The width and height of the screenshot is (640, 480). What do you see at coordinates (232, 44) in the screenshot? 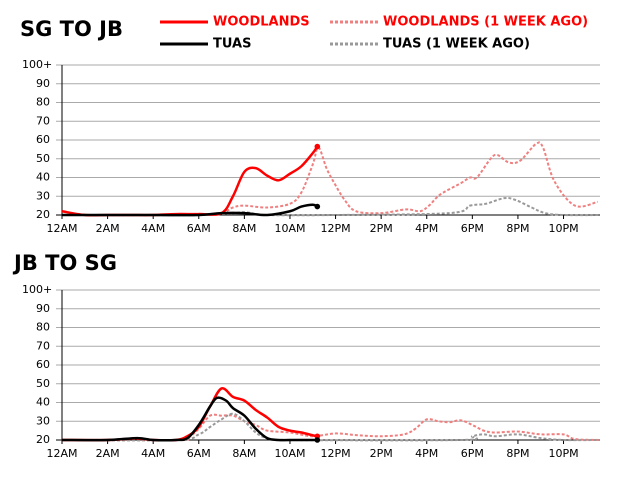
I see `legend-label: TUAS` at bounding box center [232, 44].